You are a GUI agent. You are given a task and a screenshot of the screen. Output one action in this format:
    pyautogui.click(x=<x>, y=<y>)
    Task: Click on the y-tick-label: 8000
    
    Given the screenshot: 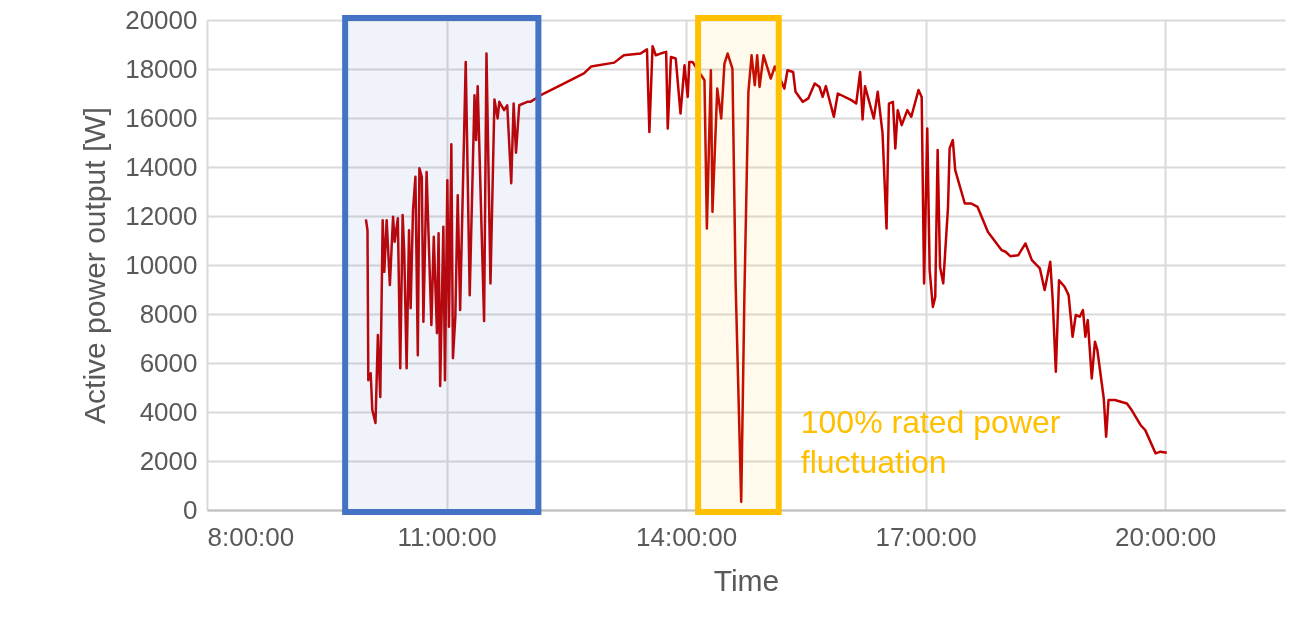 What is the action you would take?
    pyautogui.click(x=168, y=313)
    